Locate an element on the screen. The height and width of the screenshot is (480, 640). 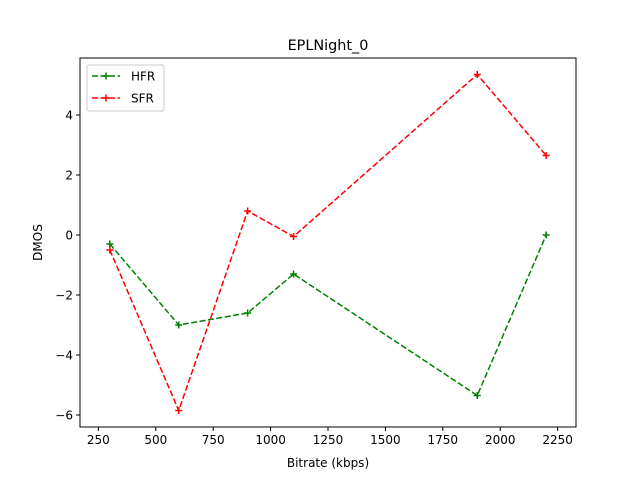
x-tick-label: 1000 is located at coordinates (270, 440).